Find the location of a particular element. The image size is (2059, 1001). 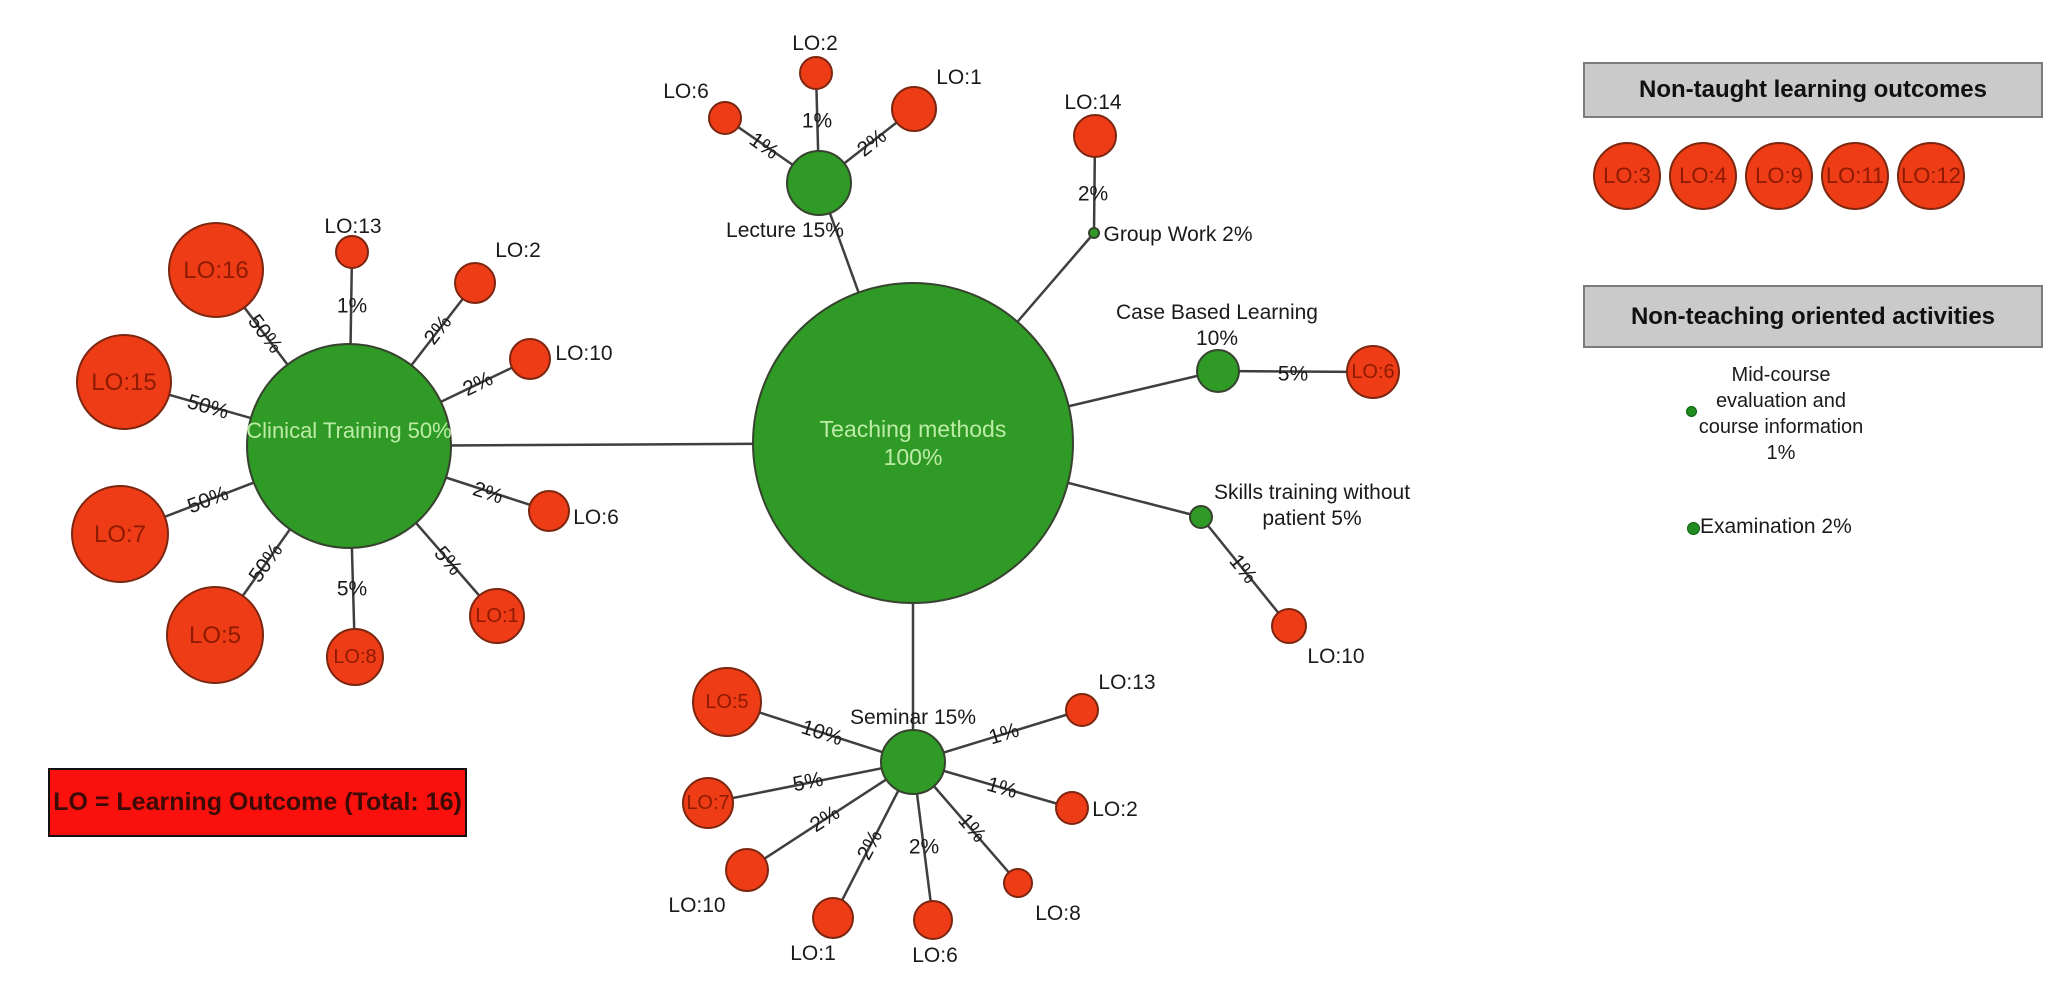

node-c_lo10 is located at coordinates (530, 359).